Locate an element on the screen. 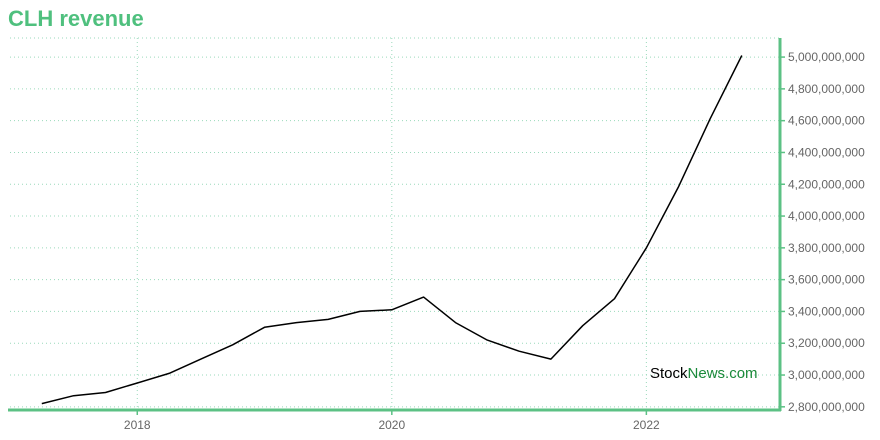  watermark-part-2: News.com is located at coordinates (722, 373).